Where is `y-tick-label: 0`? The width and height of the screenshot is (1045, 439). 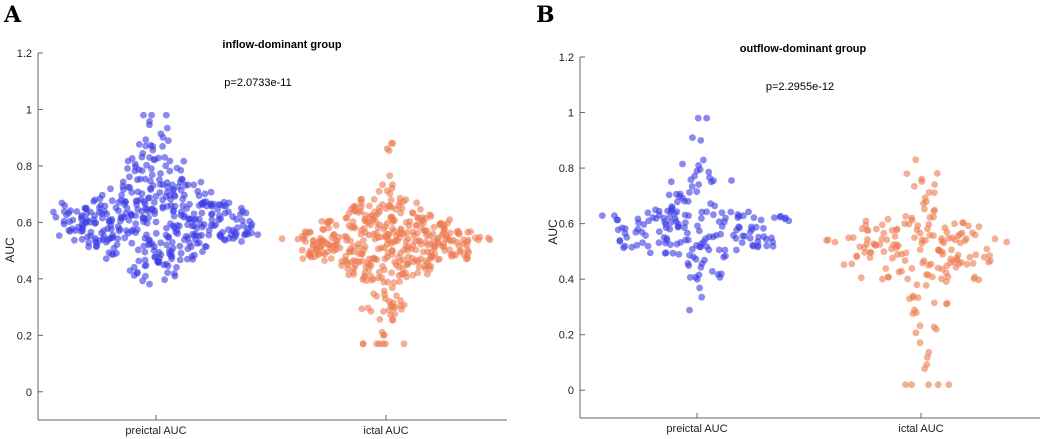
y-tick-label: 0 is located at coordinates (29, 393).